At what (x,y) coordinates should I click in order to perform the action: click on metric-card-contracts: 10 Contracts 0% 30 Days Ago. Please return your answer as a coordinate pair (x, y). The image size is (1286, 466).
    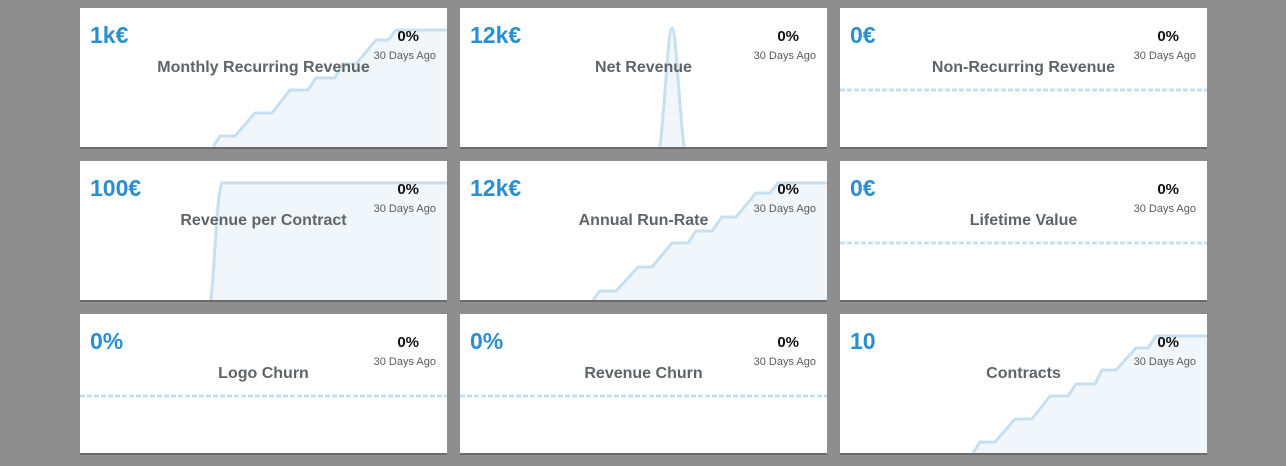
    Looking at the image, I should click on (1023, 383).